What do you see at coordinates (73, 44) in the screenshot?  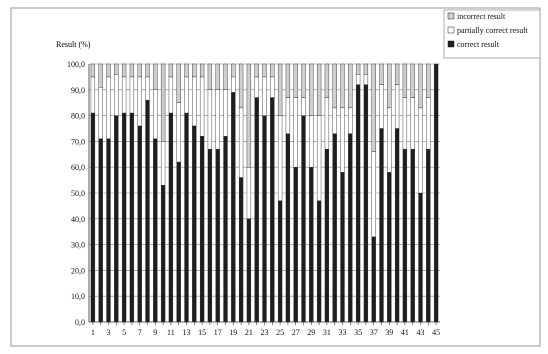 I see `y-axis-label: Result (%)` at bounding box center [73, 44].